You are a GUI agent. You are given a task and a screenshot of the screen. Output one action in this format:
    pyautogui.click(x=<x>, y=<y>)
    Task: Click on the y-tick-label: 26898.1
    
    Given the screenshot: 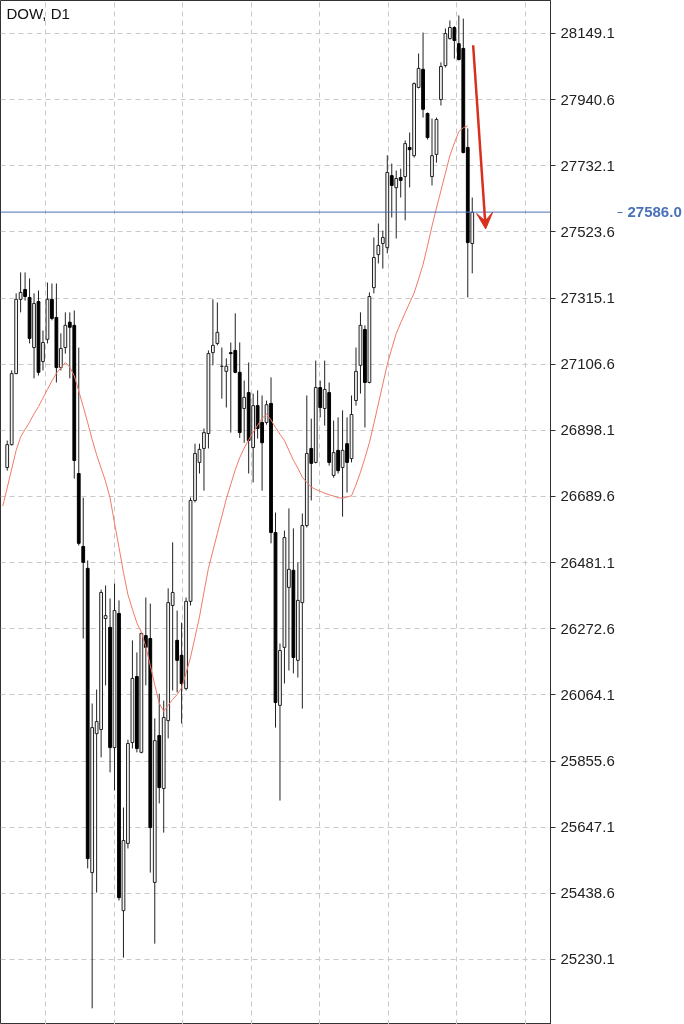 What is the action you would take?
    pyautogui.click(x=587, y=430)
    